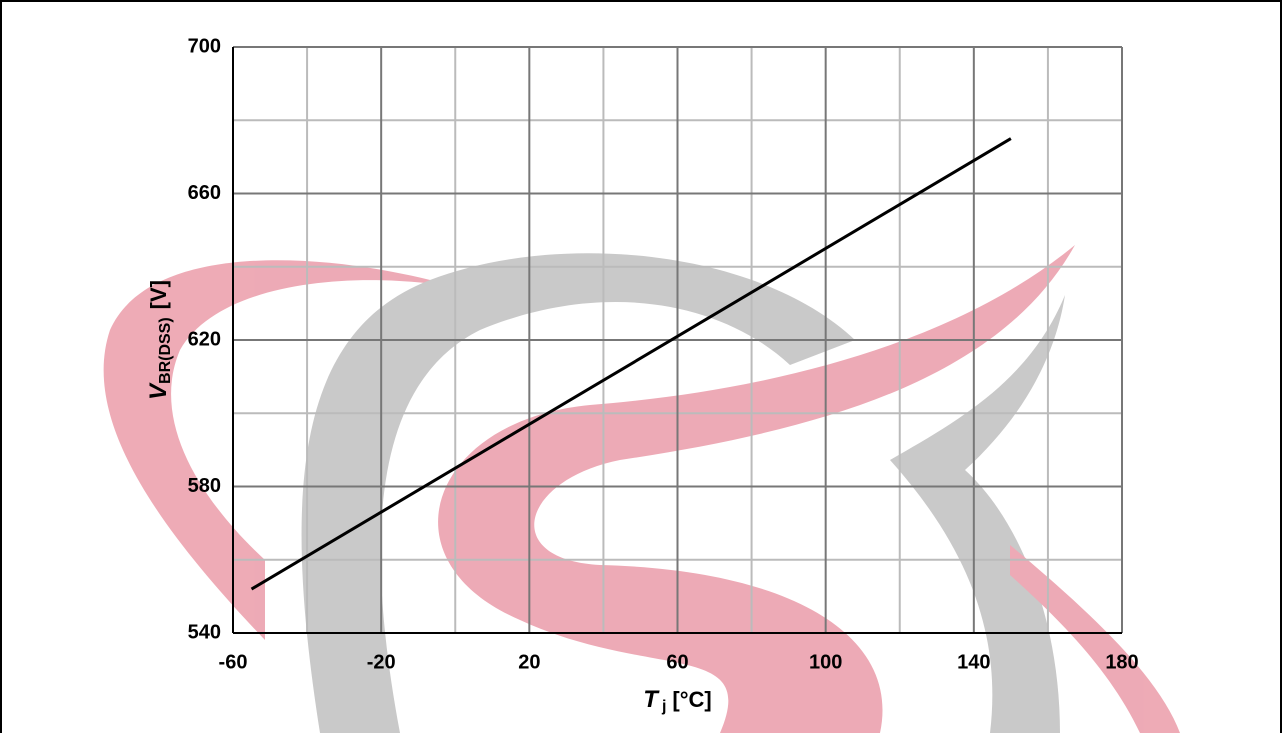 The height and width of the screenshot is (733, 1282). What do you see at coordinates (204, 46) in the screenshot?
I see `y-tick-label: 700` at bounding box center [204, 46].